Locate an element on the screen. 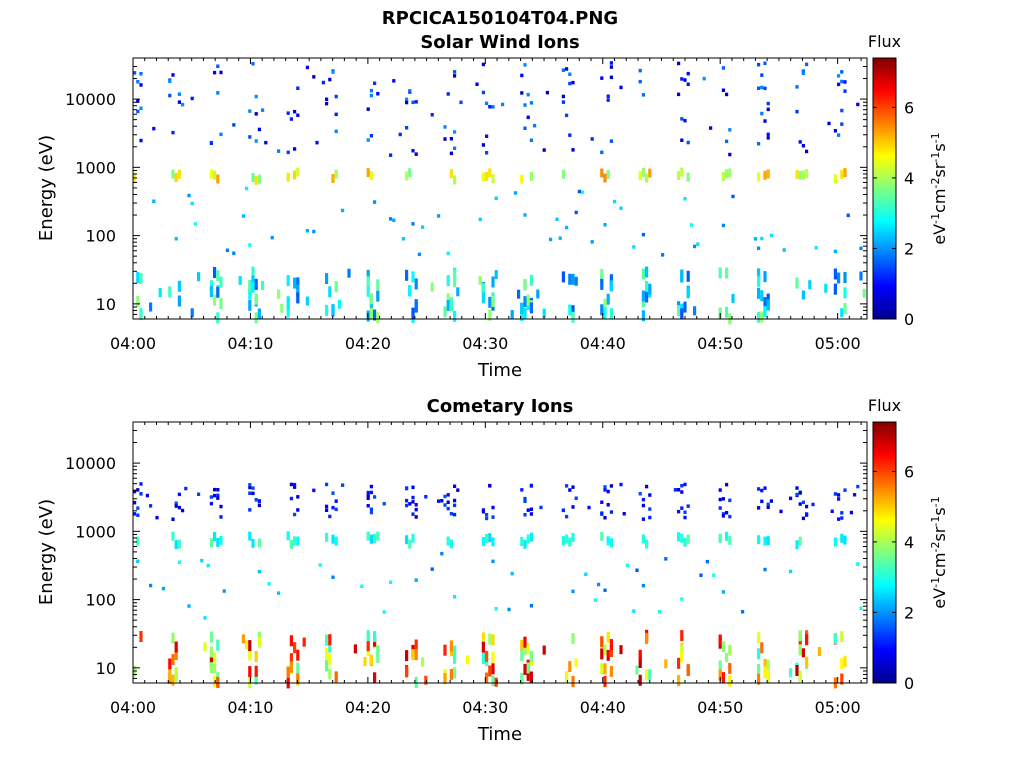  unit-base: sr is located at coordinates (939, 533).